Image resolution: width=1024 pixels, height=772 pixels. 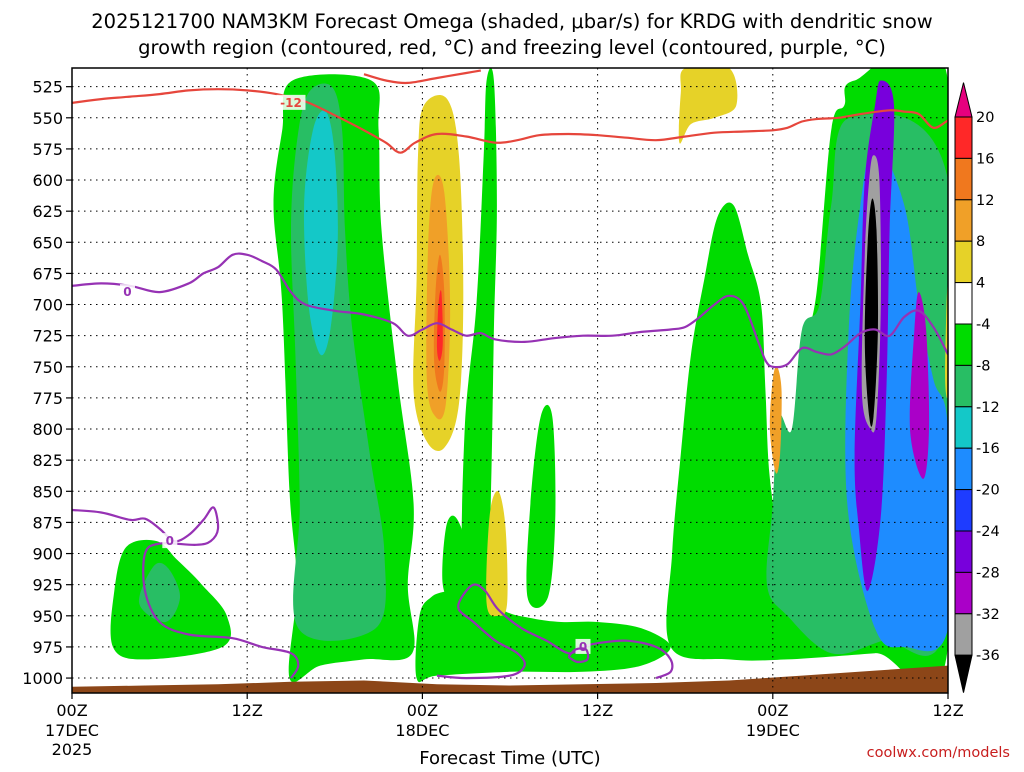 What do you see at coordinates (422, 77) in the screenshot?
I see `dgz-contour-top` at bounding box center [422, 77].